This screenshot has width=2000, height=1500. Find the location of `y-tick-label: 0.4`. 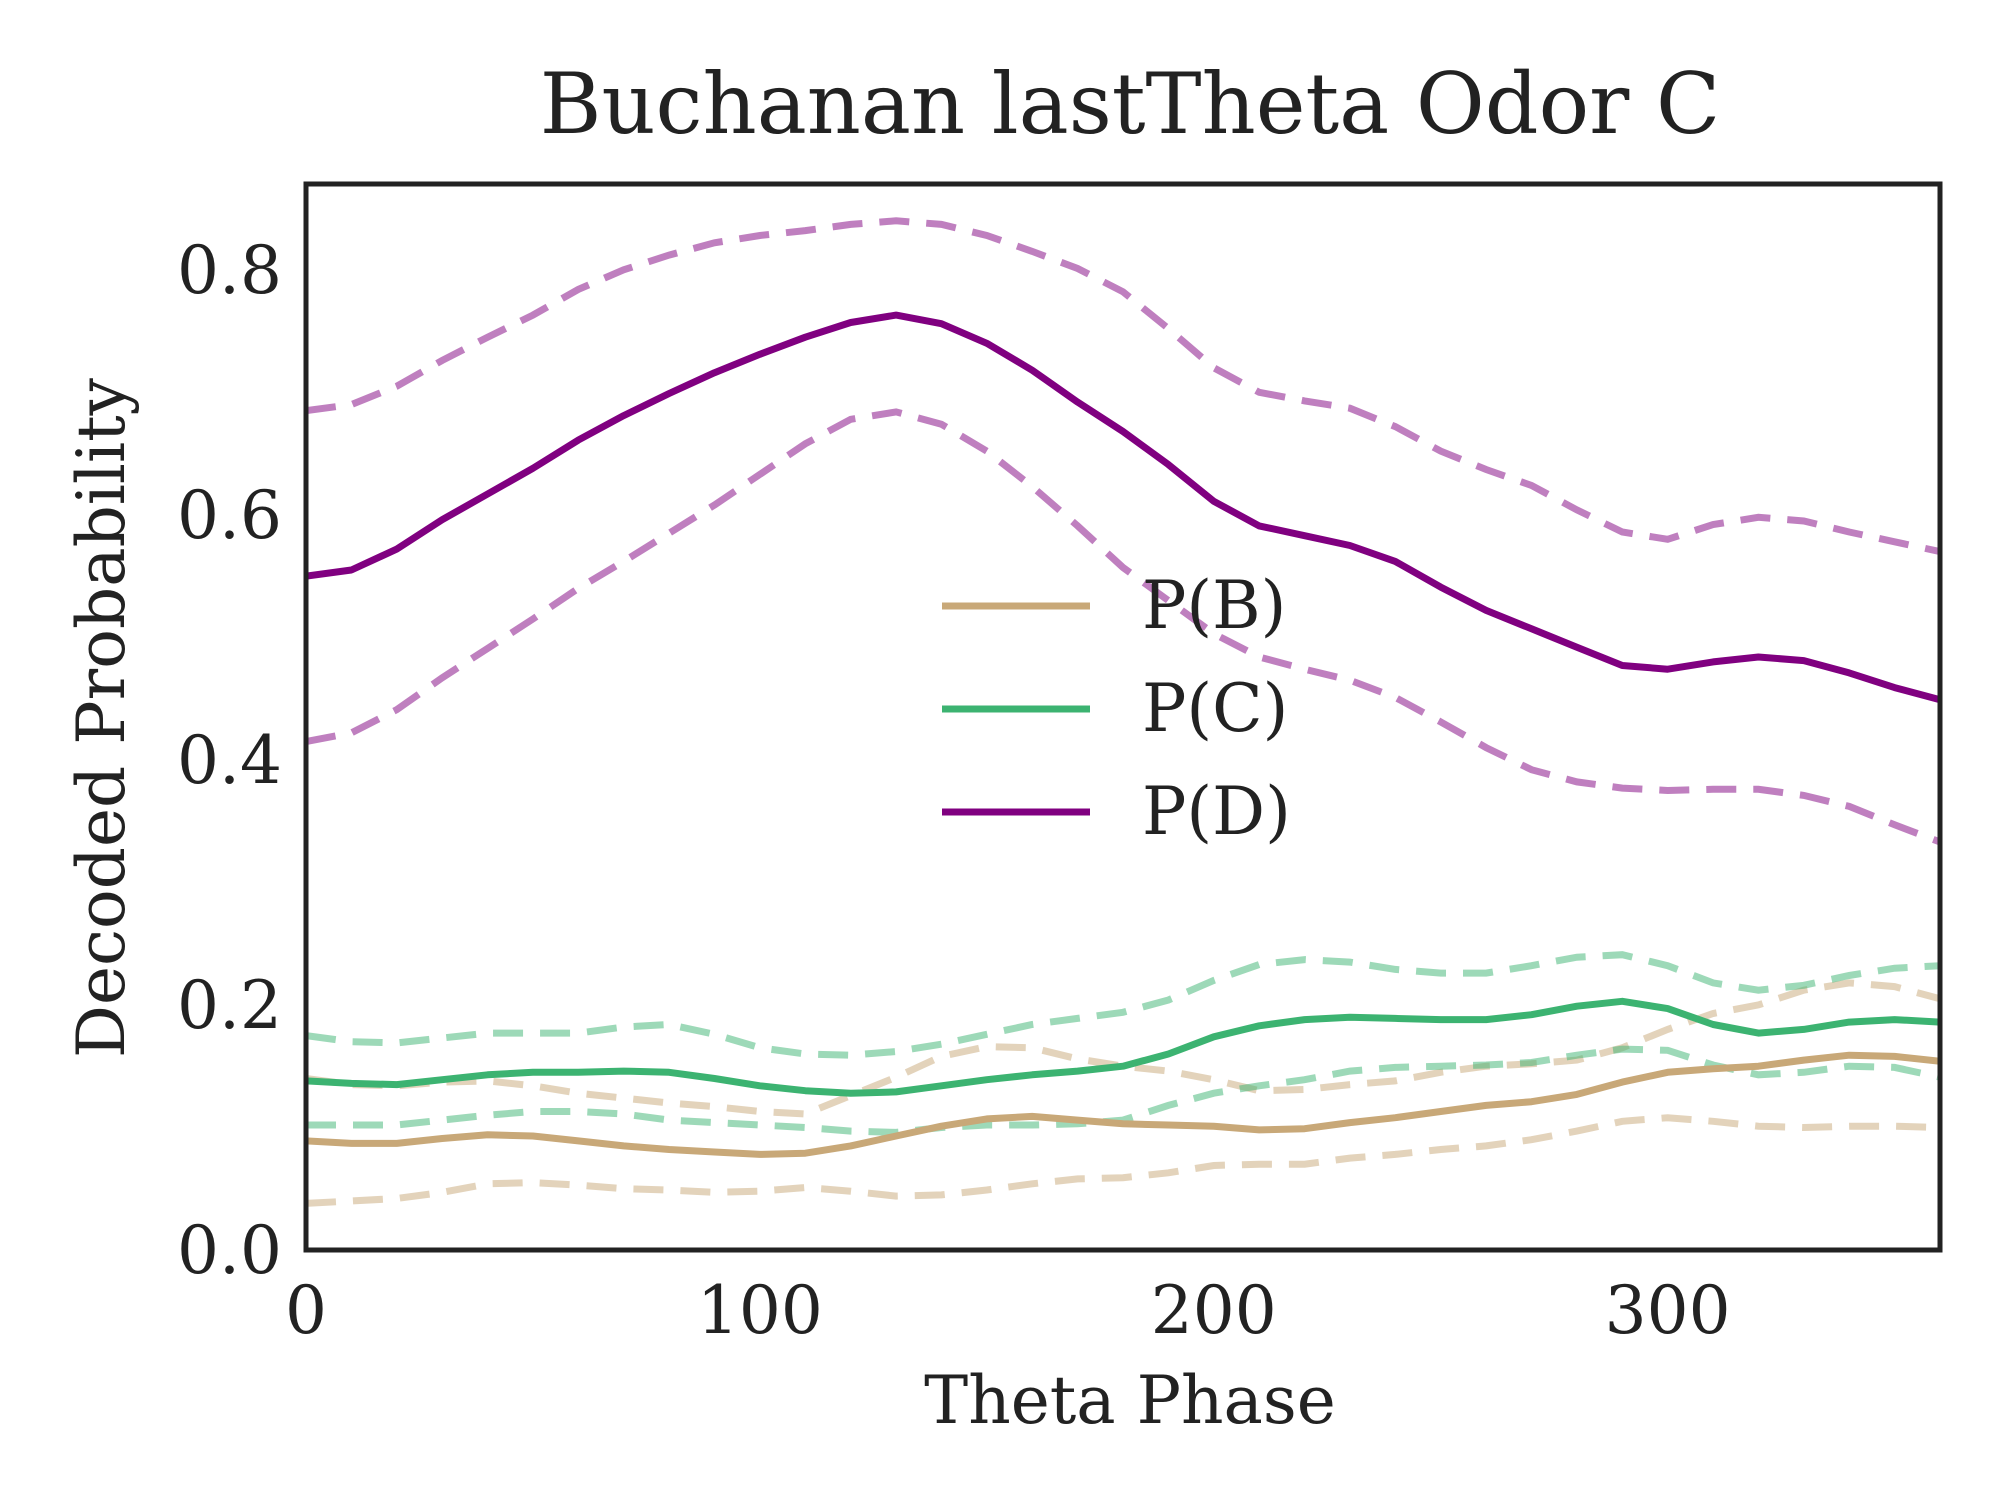

y-tick-label: 0.4 is located at coordinates (229, 760).